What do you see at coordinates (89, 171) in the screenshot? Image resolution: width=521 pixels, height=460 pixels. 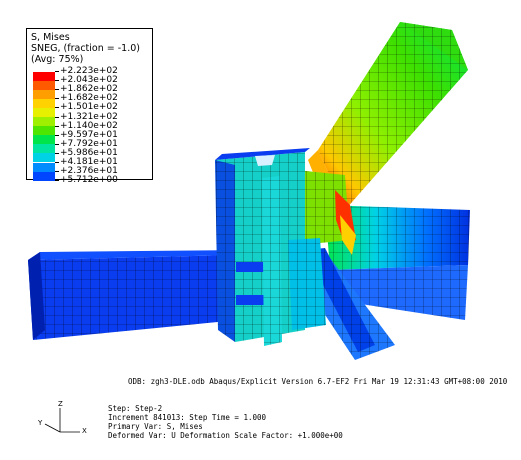 I see `legend-value: +2.376e+01` at bounding box center [89, 171].